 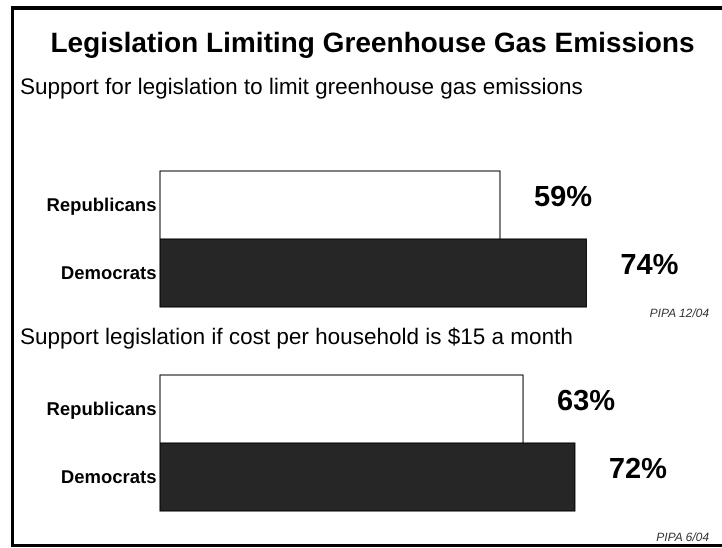 What do you see at coordinates (586, 401) in the screenshot?
I see `data-label: 63%` at bounding box center [586, 401].